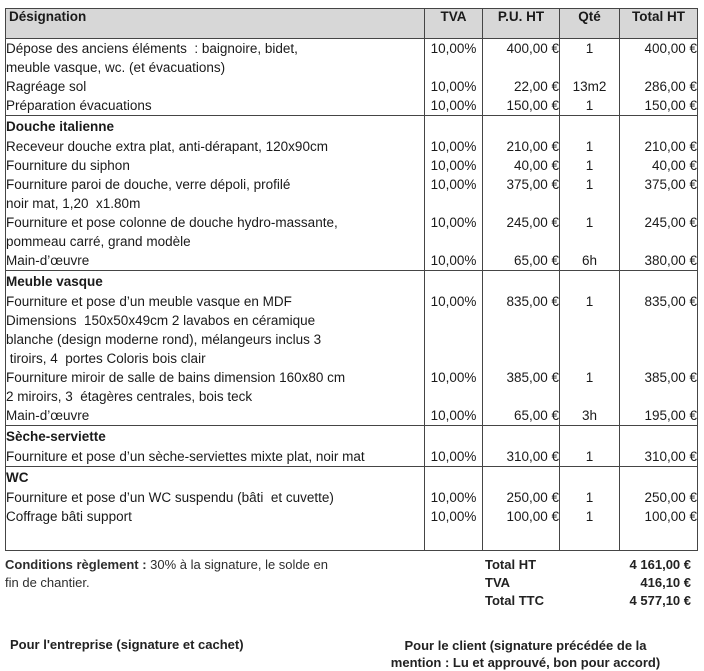  I want to click on total-ht-value: 4 161,00 €, so click(660, 564).